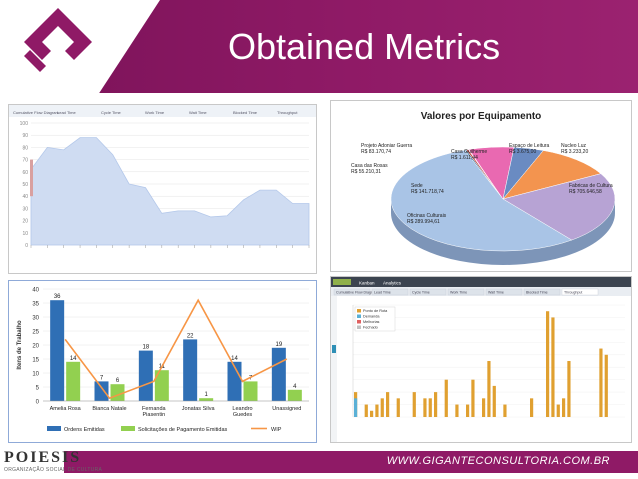 The image size is (638, 479). I want to click on bar-ytick: 20, so click(35, 347).